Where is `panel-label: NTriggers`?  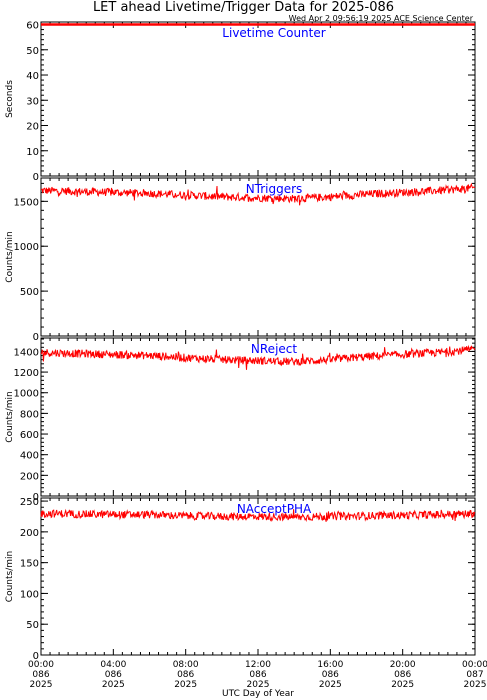 panel-label: NTriggers is located at coordinates (274, 189).